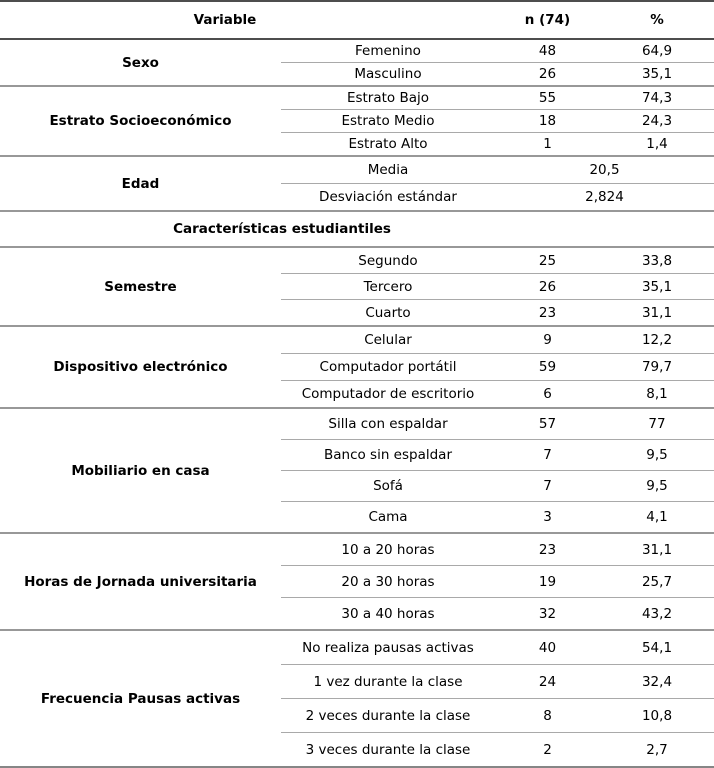  What do you see at coordinates (497, 143) in the screenshot?
I see `table-row: Estrato Alto 1 1,4` at bounding box center [497, 143].